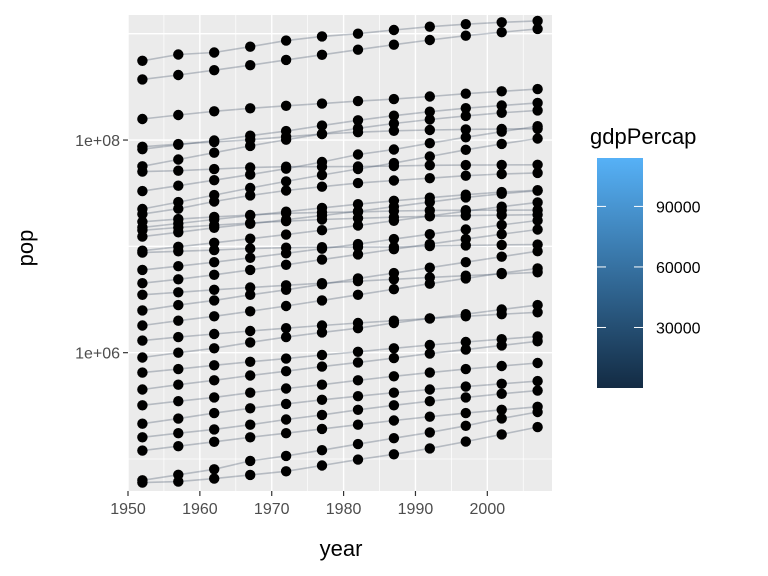 This screenshot has height=576, width=768. Describe the element at coordinates (307, 504) in the screenshot. I see `x-axis: 1950 1960 1970 1980 1990 2000` at that location.